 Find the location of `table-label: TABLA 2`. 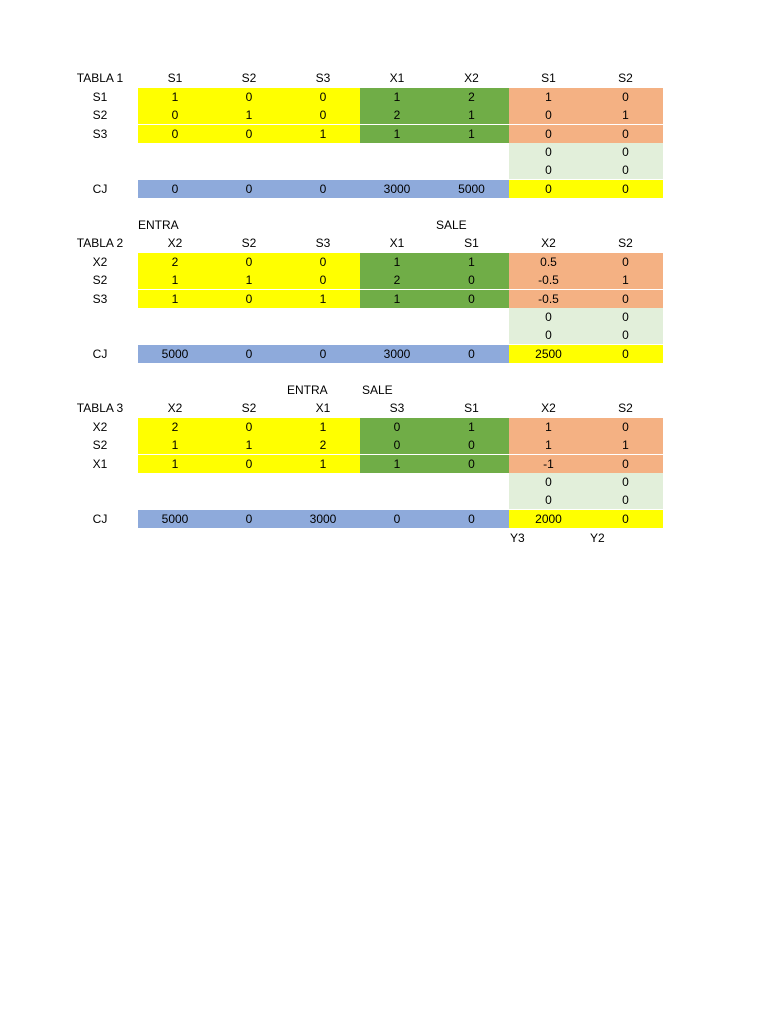

table-label: TABLA 2 is located at coordinates (100, 243).